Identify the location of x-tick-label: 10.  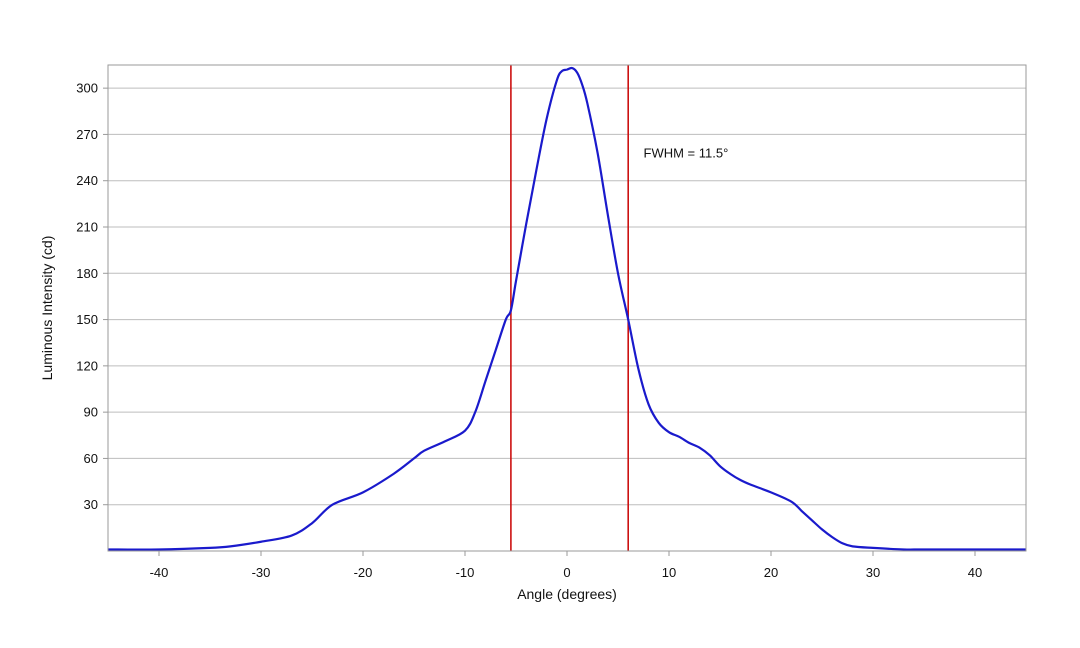
(669, 572).